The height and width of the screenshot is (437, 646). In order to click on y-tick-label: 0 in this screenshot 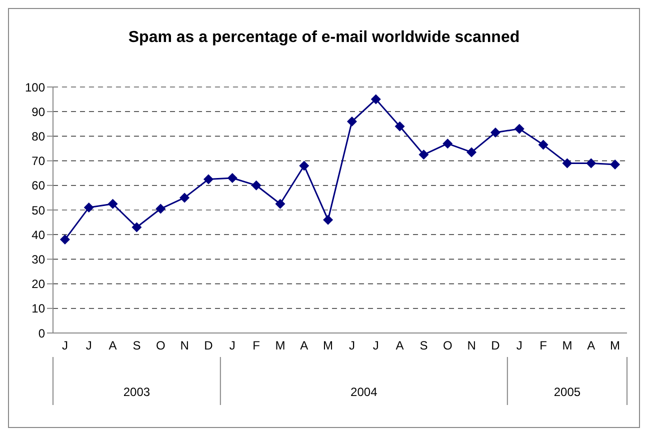, I will do `click(42, 333)`.